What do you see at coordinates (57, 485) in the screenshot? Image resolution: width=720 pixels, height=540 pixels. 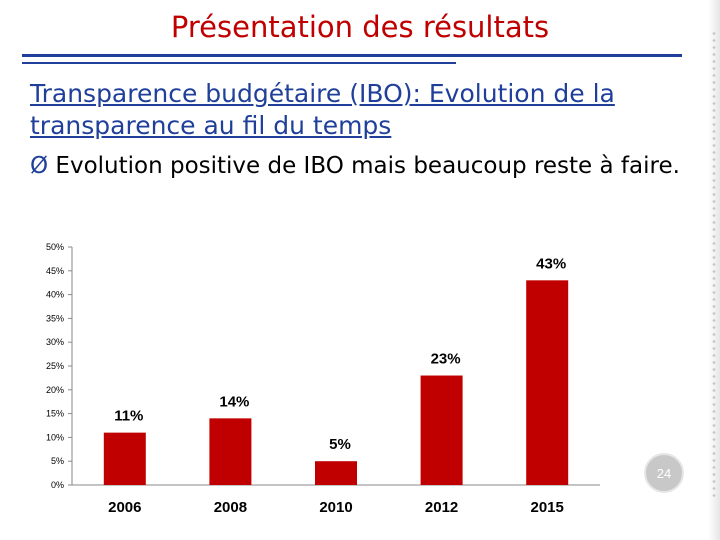 I see `y-tick-label: 0%` at bounding box center [57, 485].